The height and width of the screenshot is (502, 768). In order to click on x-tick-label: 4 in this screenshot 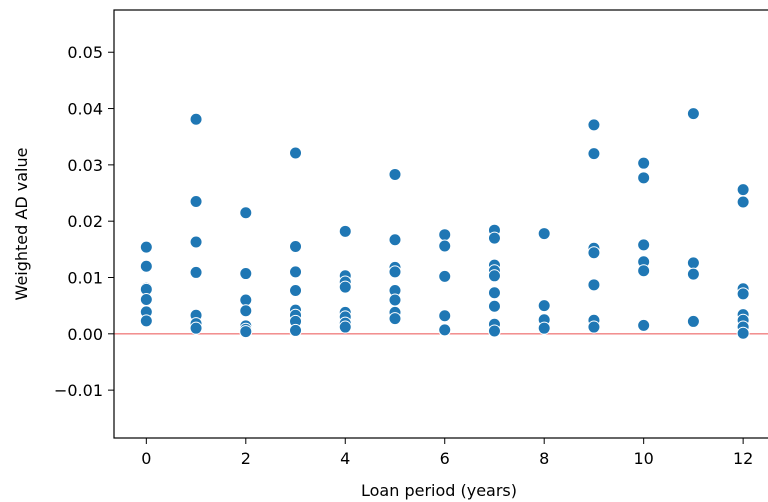, I will do `click(345, 458)`.